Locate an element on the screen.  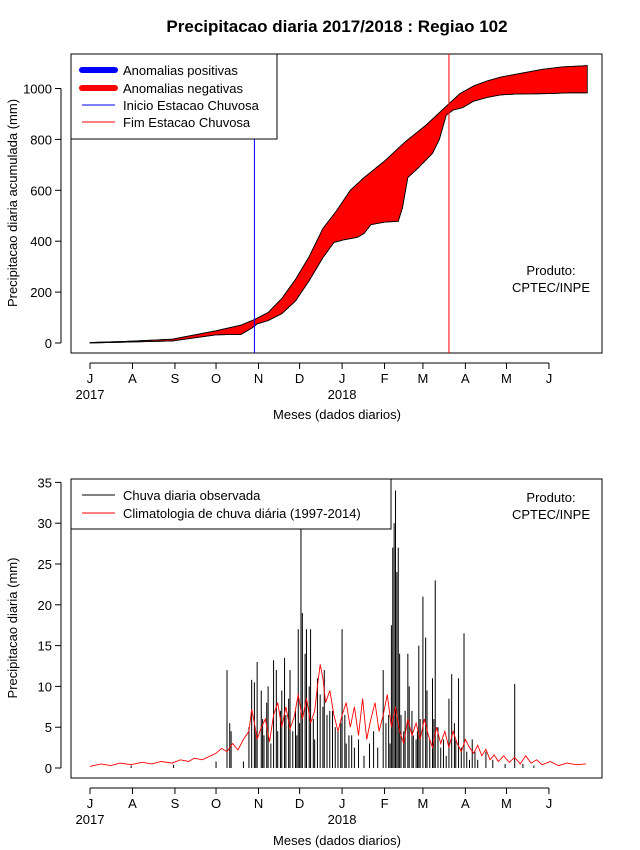
legend-label-start: Inicio Estacao Chuvosa is located at coordinates (191, 105).